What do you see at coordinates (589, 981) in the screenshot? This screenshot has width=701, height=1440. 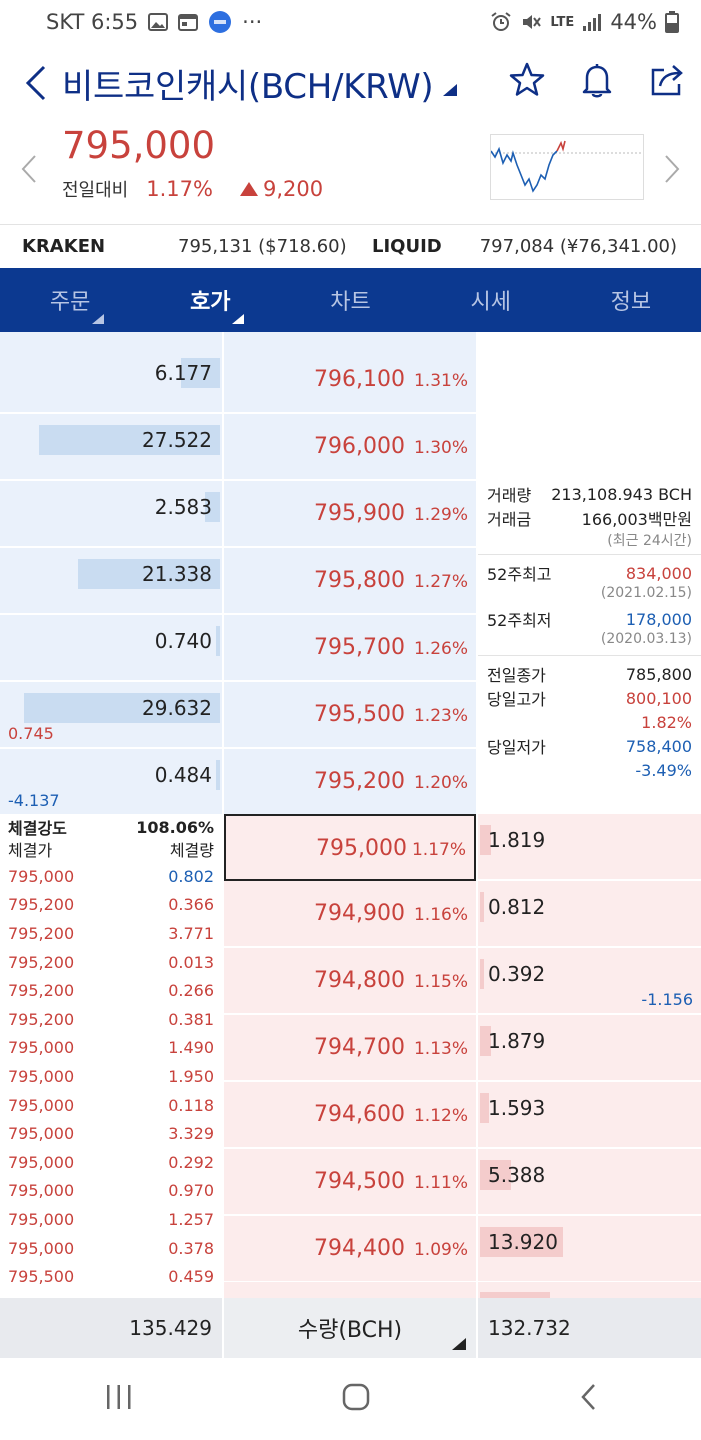 I see `bid-qty-cell: 0.392 -1.156` at bounding box center [589, 981].